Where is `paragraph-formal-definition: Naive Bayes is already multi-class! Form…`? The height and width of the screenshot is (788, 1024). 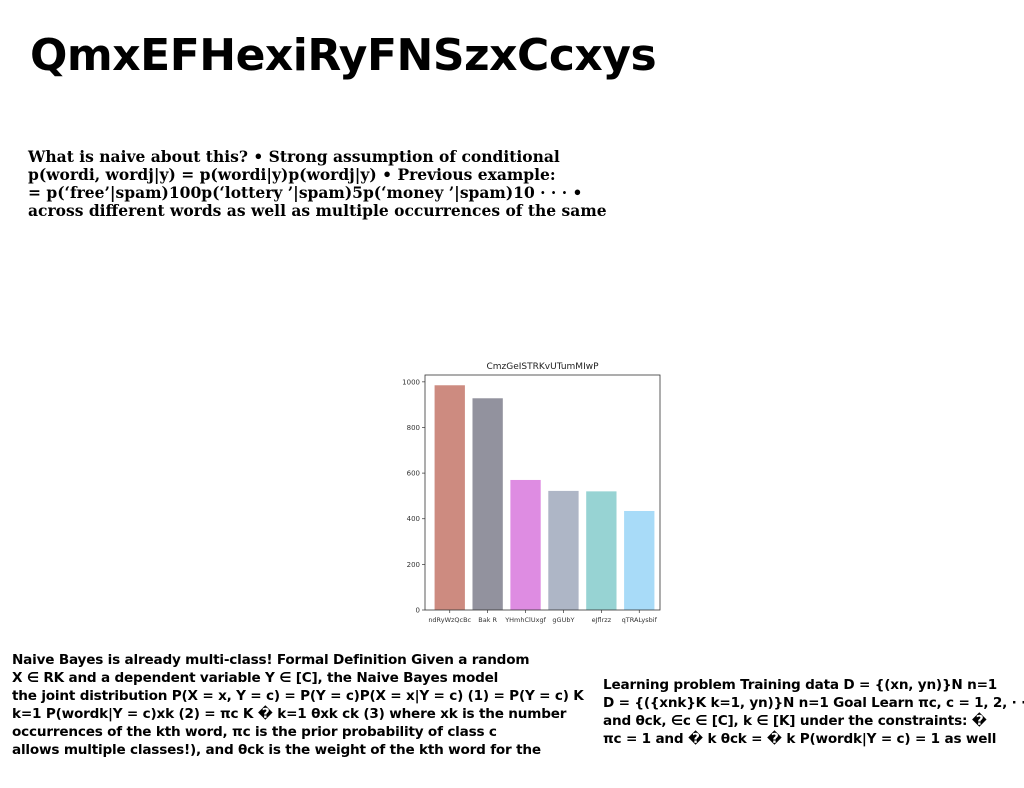 paragraph-formal-definition: Naive Bayes is already multi-class! Form… is located at coordinates (302, 705).